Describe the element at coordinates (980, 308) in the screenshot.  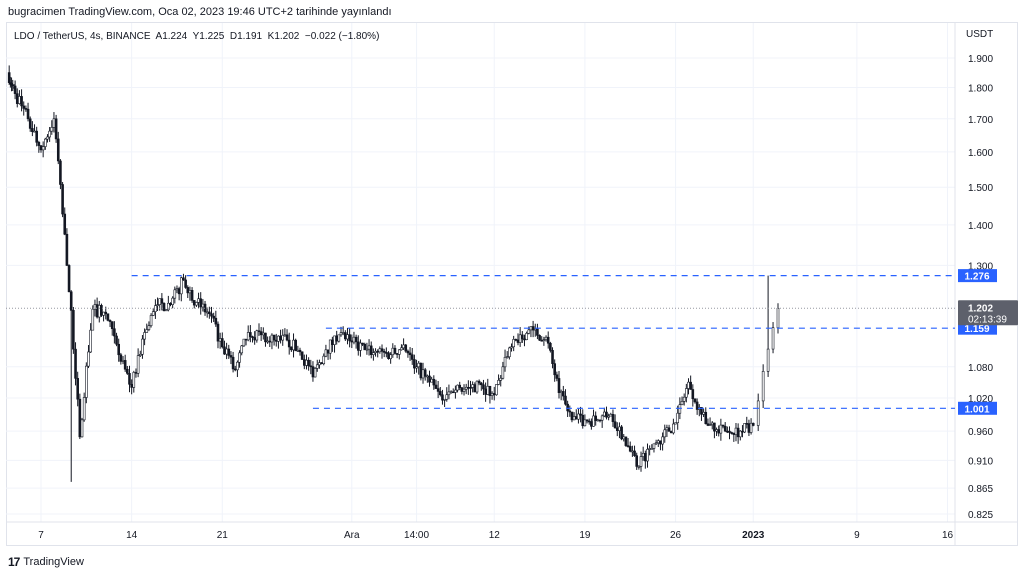
I see `current-price-label: 1.202` at that location.